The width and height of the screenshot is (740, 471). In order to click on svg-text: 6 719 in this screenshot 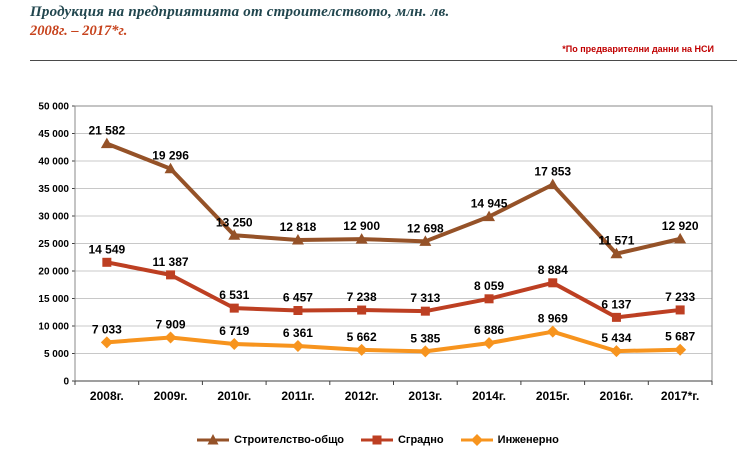, I will do `click(234, 331)`.